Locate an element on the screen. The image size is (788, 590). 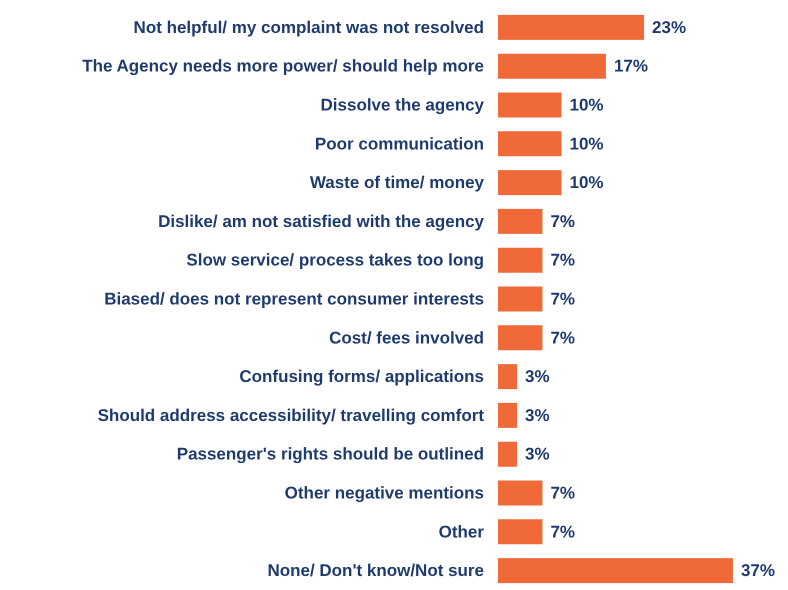
y-tick-label: The Agency needs more power/ should help more is located at coordinates (283, 66).